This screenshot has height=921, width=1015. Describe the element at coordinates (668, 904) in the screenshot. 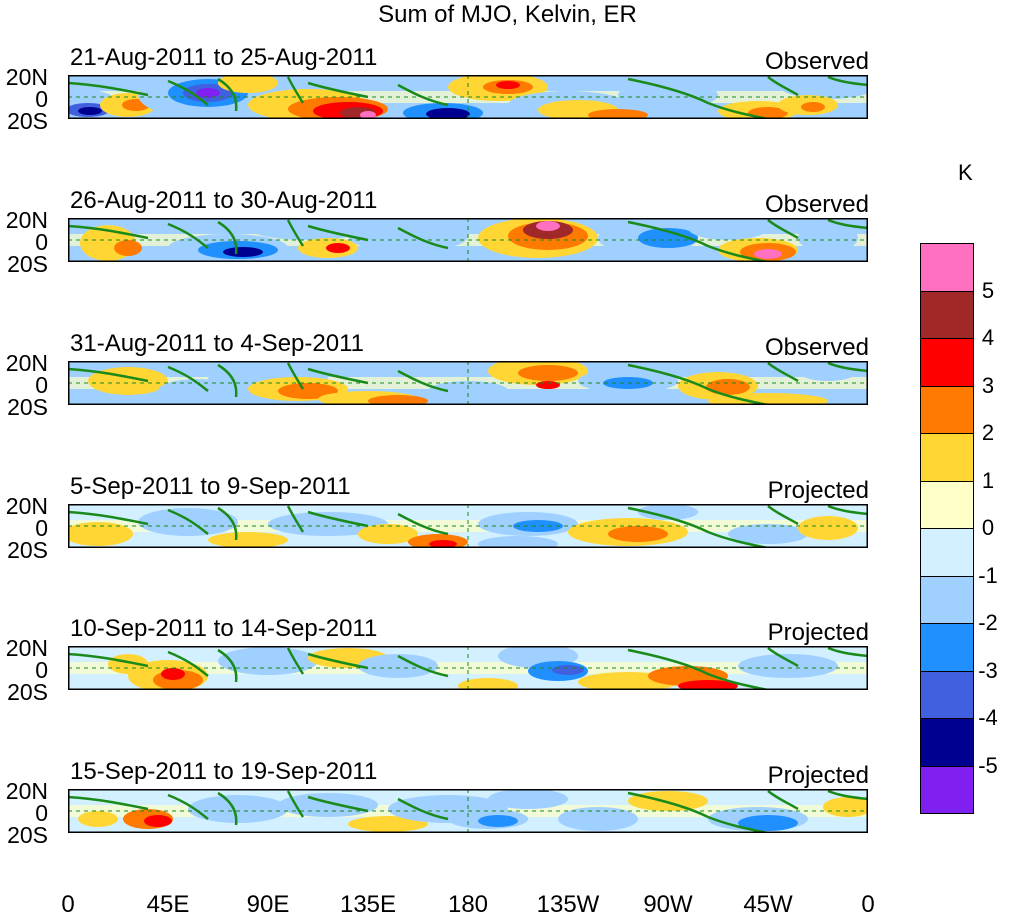

I see `longitude-tick-label: 90W` at that location.